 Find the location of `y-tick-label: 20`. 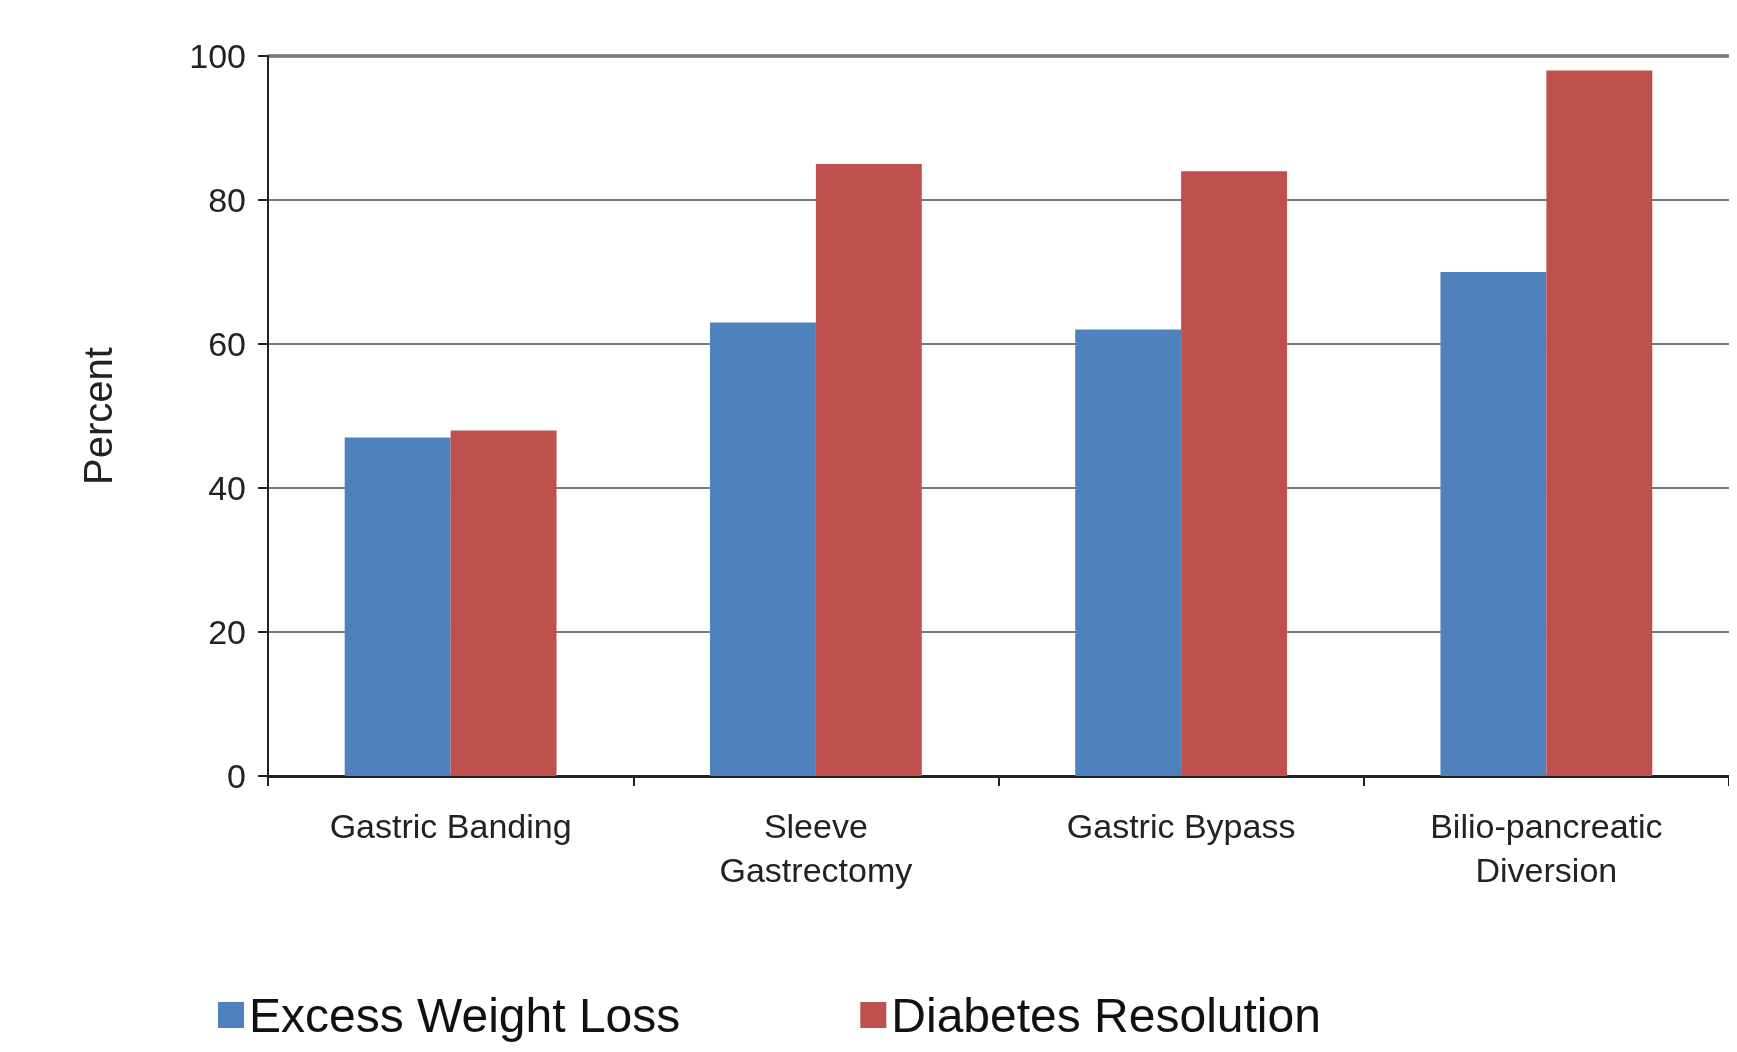

y-tick-label: 20 is located at coordinates (227, 632).